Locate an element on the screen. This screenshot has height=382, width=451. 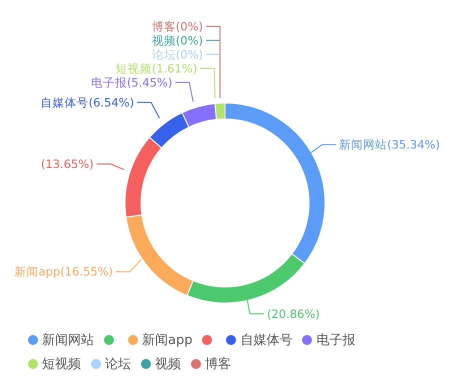
data-label: 短视频(1.61%) is located at coordinates (157, 68).